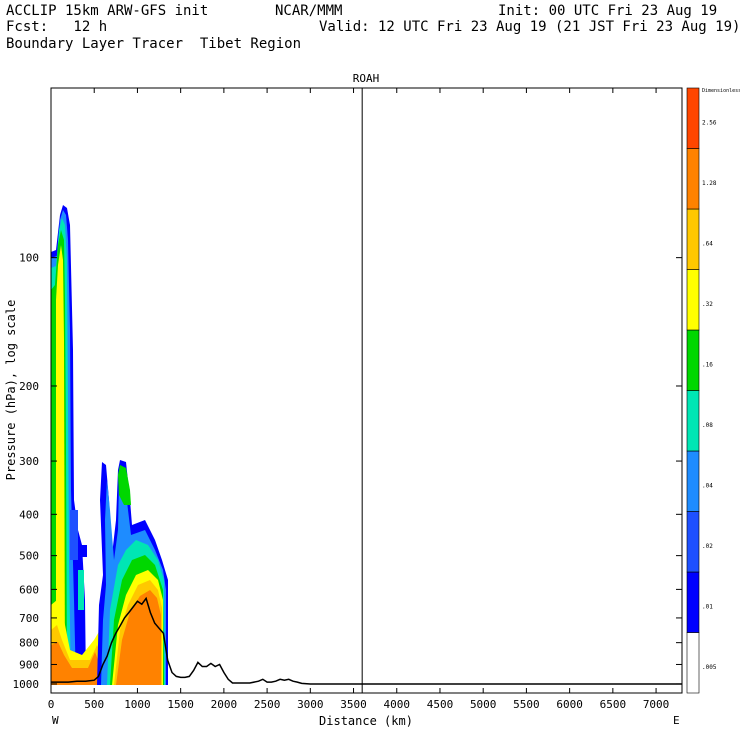 The height and width of the screenshot is (740, 740). I want to click on x-tick-label: 5000, so click(483, 704).